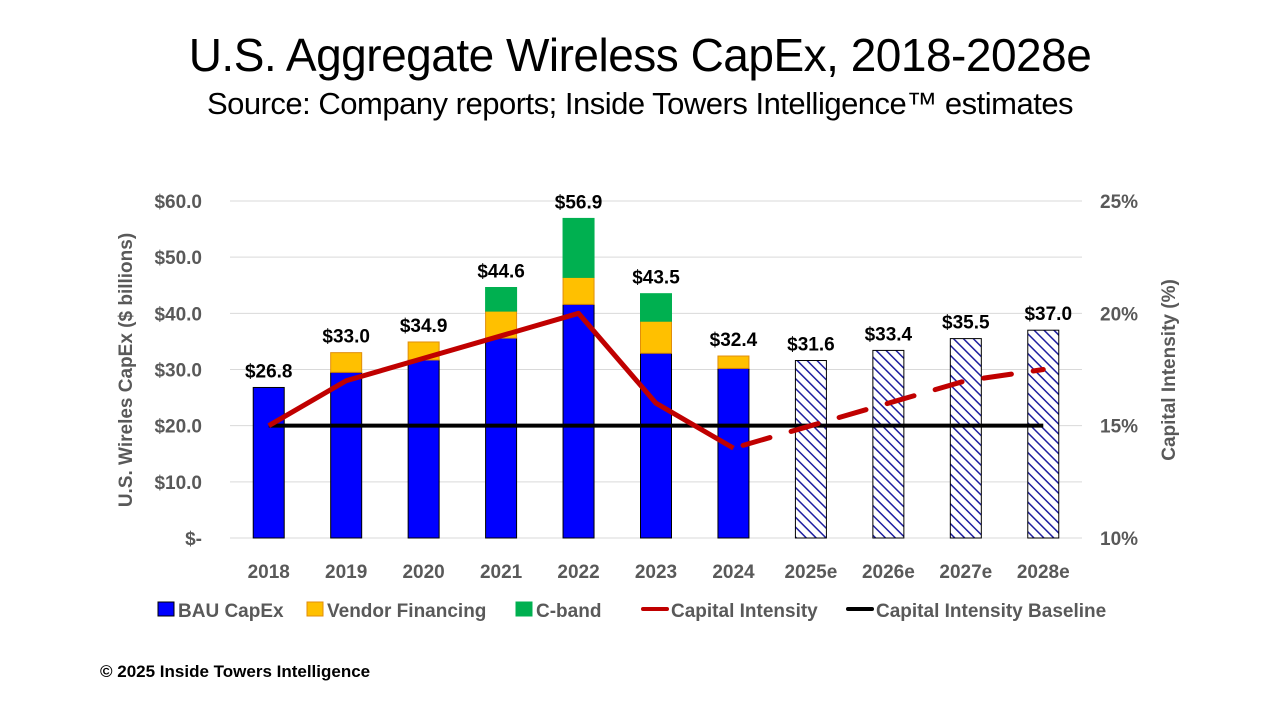 The height and width of the screenshot is (720, 1280). I want to click on bar-bau-capex-2019, so click(346, 455).